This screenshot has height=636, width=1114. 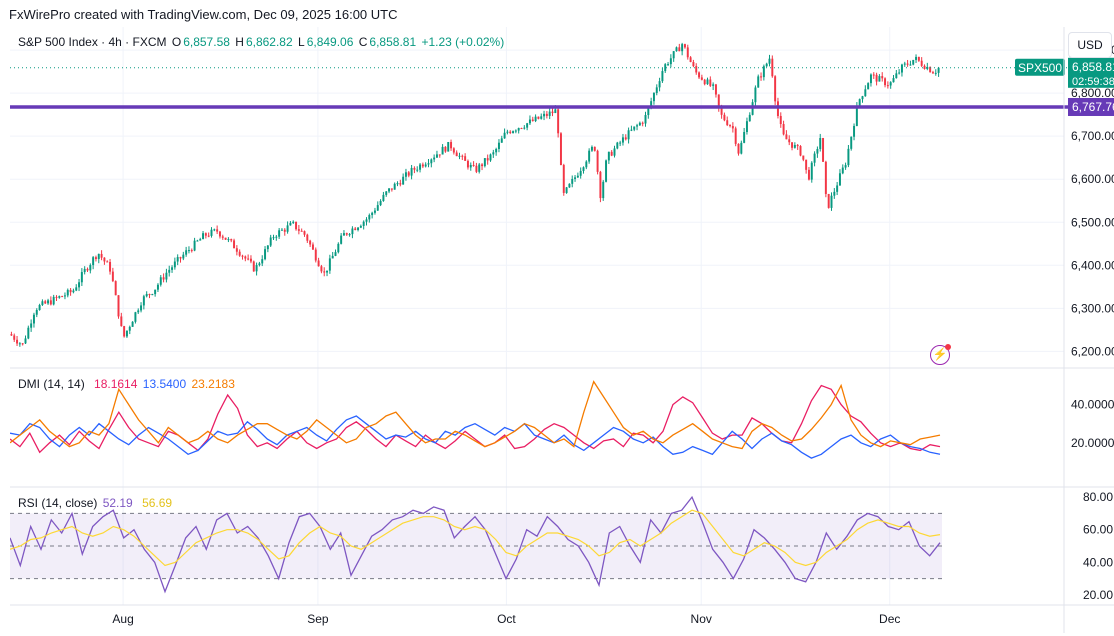 What do you see at coordinates (940, 354) in the screenshot?
I see `lightning-icon: ⚡` at bounding box center [940, 354].